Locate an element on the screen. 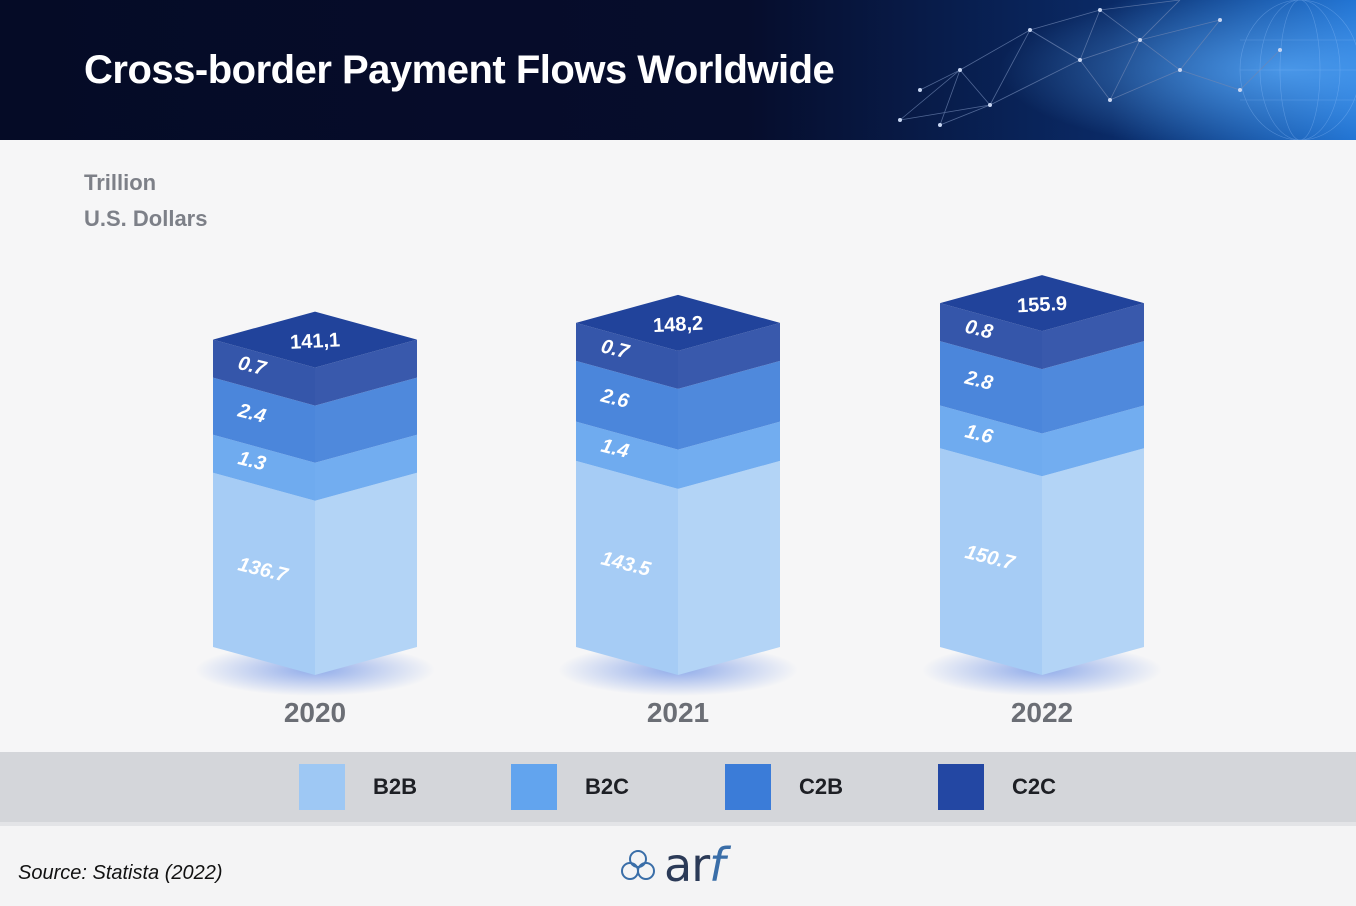  bar-segment-right-c2b-2021 is located at coordinates (729, 405).